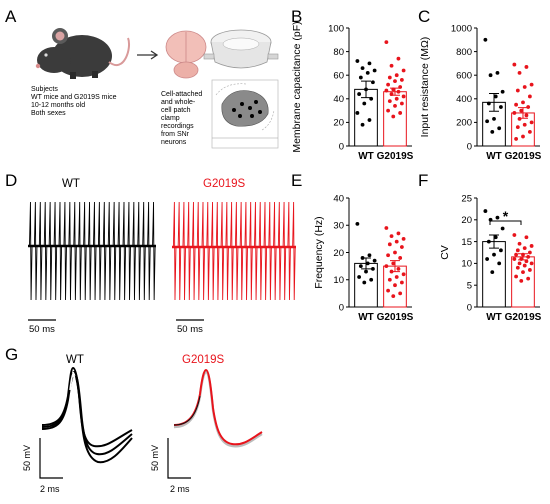 This screenshot has width=550, height=504. What do you see at coordinates (319, 252) in the screenshot?
I see `y-axis-label: Frequency (Hz)` at bounding box center [319, 252].